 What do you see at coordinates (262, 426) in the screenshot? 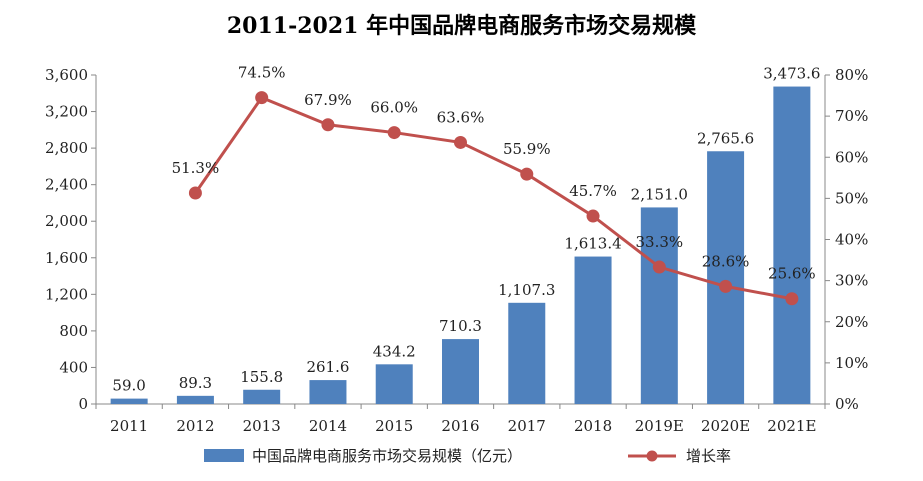
I see `x-tick-label: 2013` at bounding box center [262, 426].